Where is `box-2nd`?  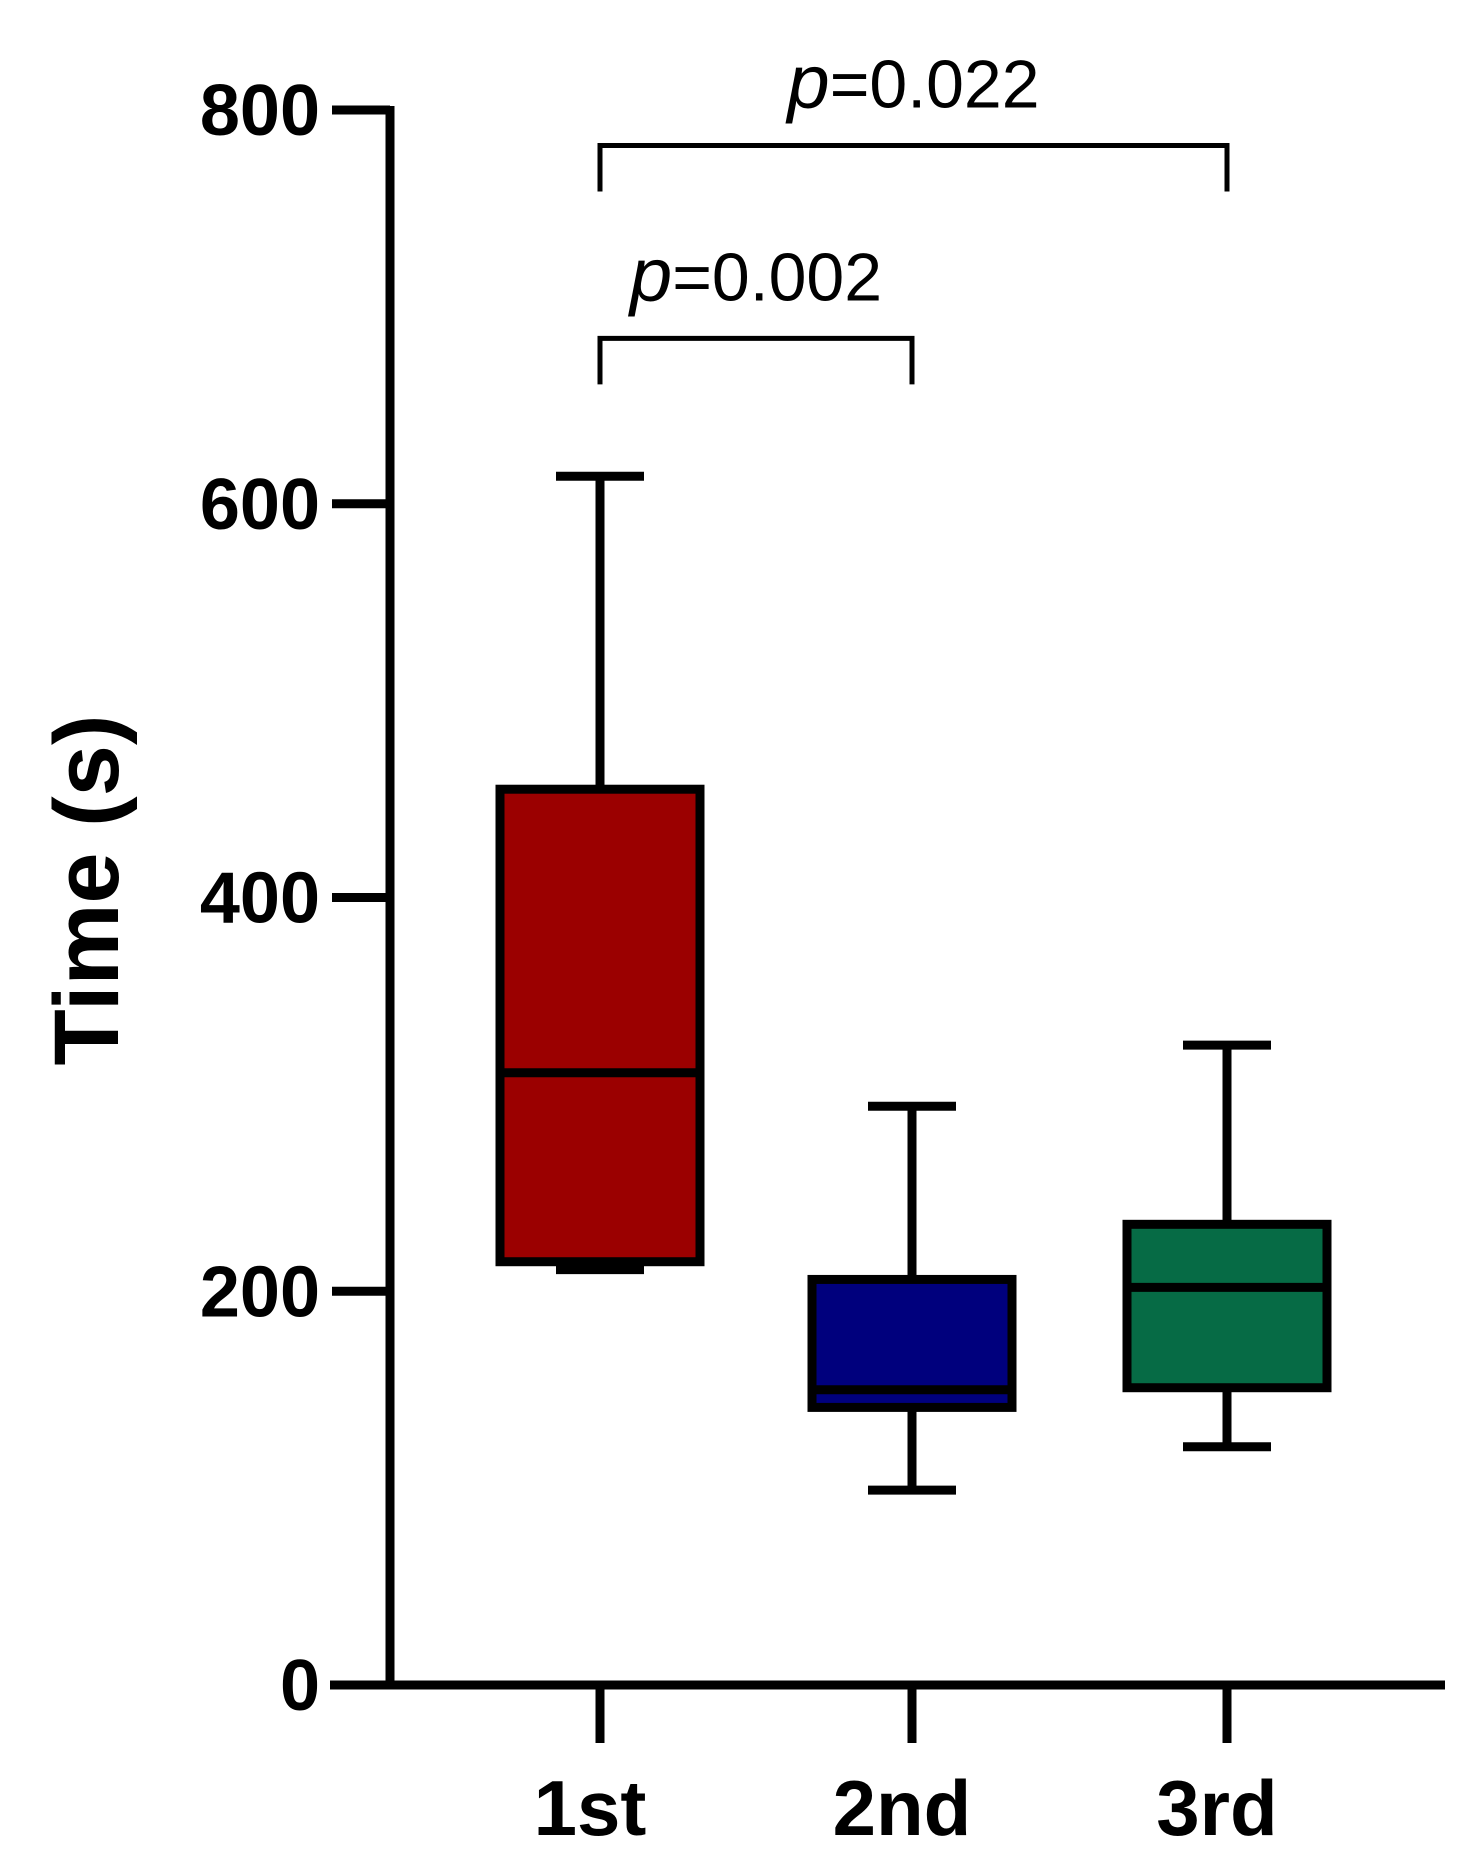
box-2nd is located at coordinates (912, 1298).